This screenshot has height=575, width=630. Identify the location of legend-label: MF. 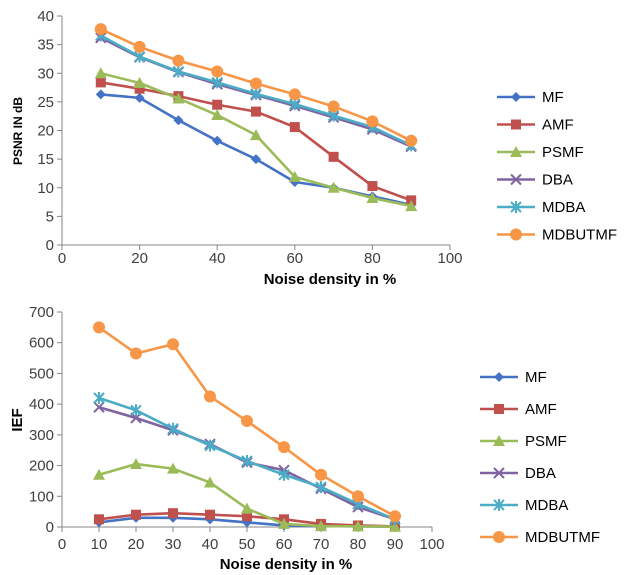
(553, 97).